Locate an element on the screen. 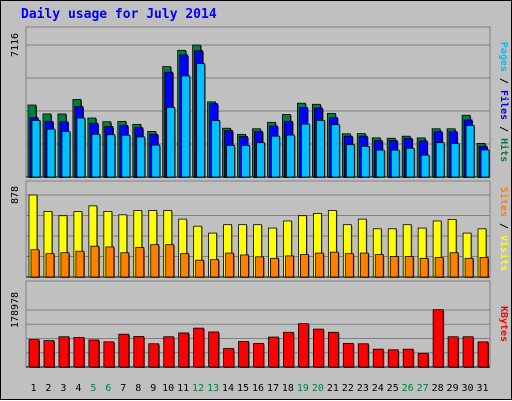 The image size is (512, 401). x-tick-label: 1 is located at coordinates (33, 388).